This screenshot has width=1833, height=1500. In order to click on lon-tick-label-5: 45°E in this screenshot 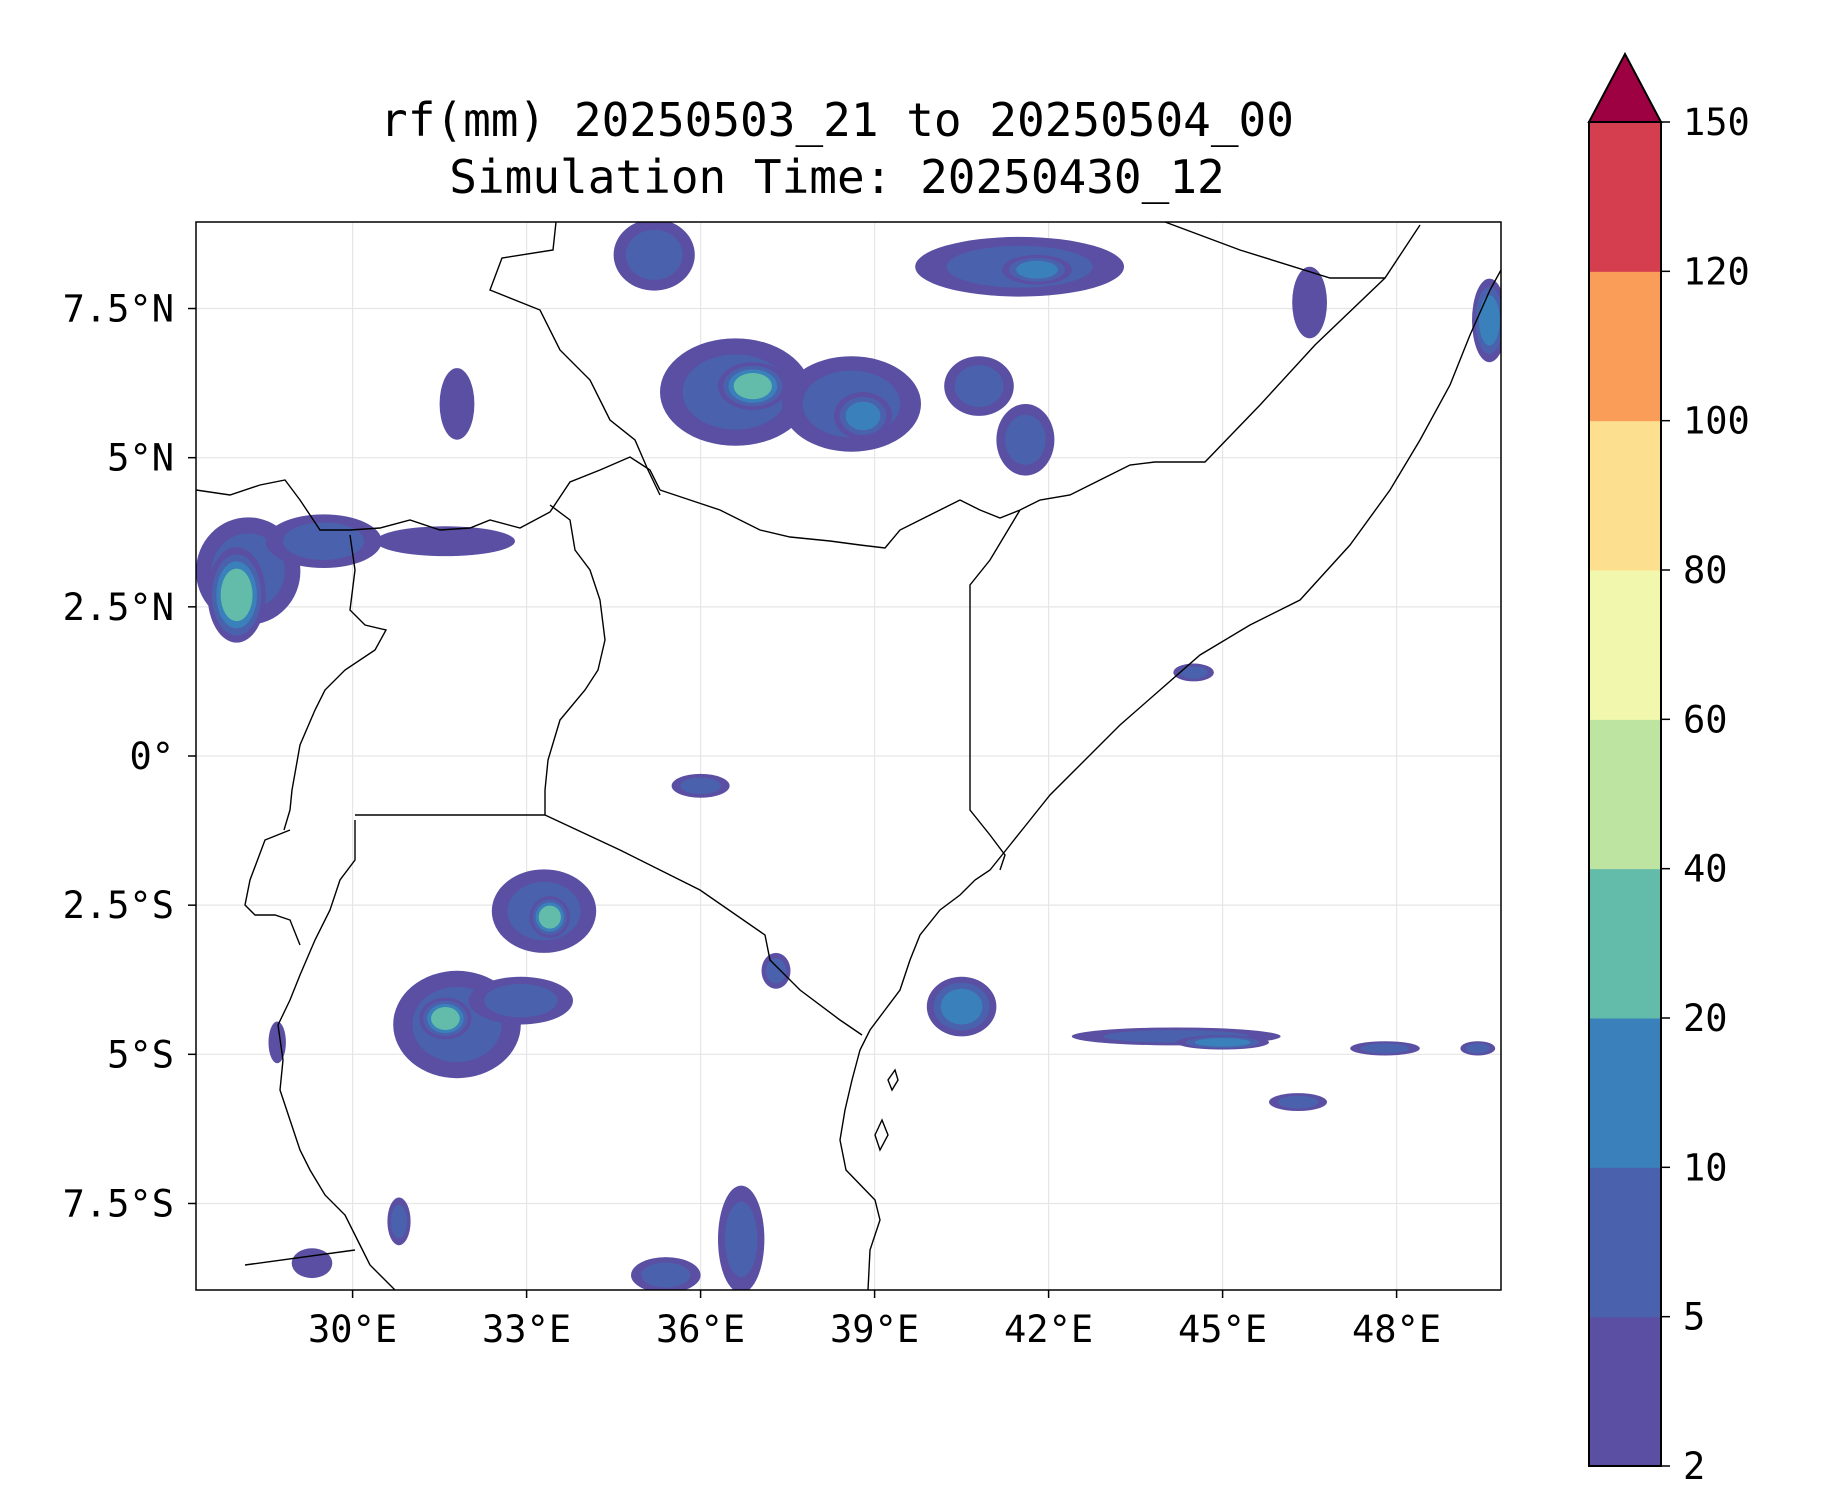, I will do `click(1222, 1329)`.